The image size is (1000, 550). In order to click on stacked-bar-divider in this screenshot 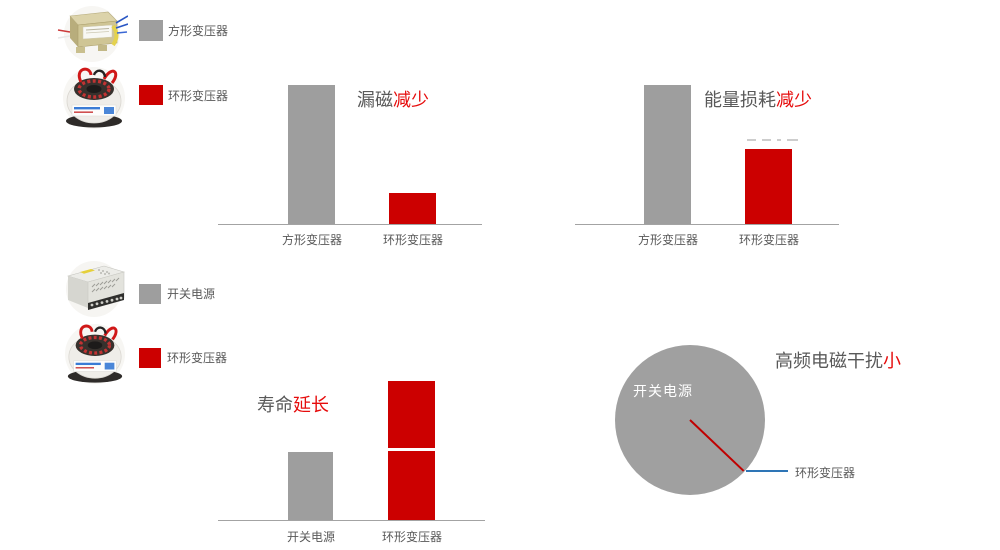, I will do `click(411, 449)`.